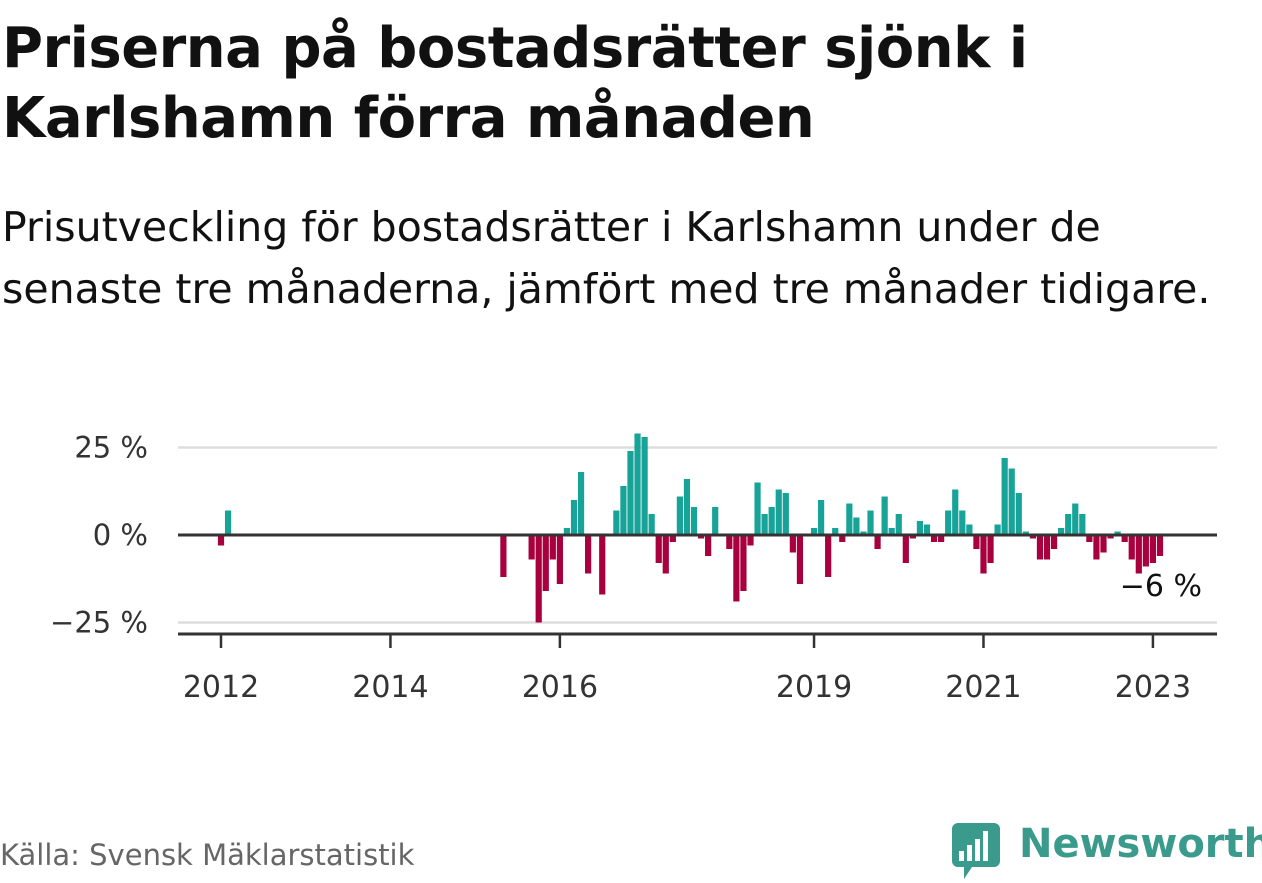 The image size is (1262, 883). What do you see at coordinates (983, 685) in the screenshot?
I see `x-tick-label: 2021` at bounding box center [983, 685].